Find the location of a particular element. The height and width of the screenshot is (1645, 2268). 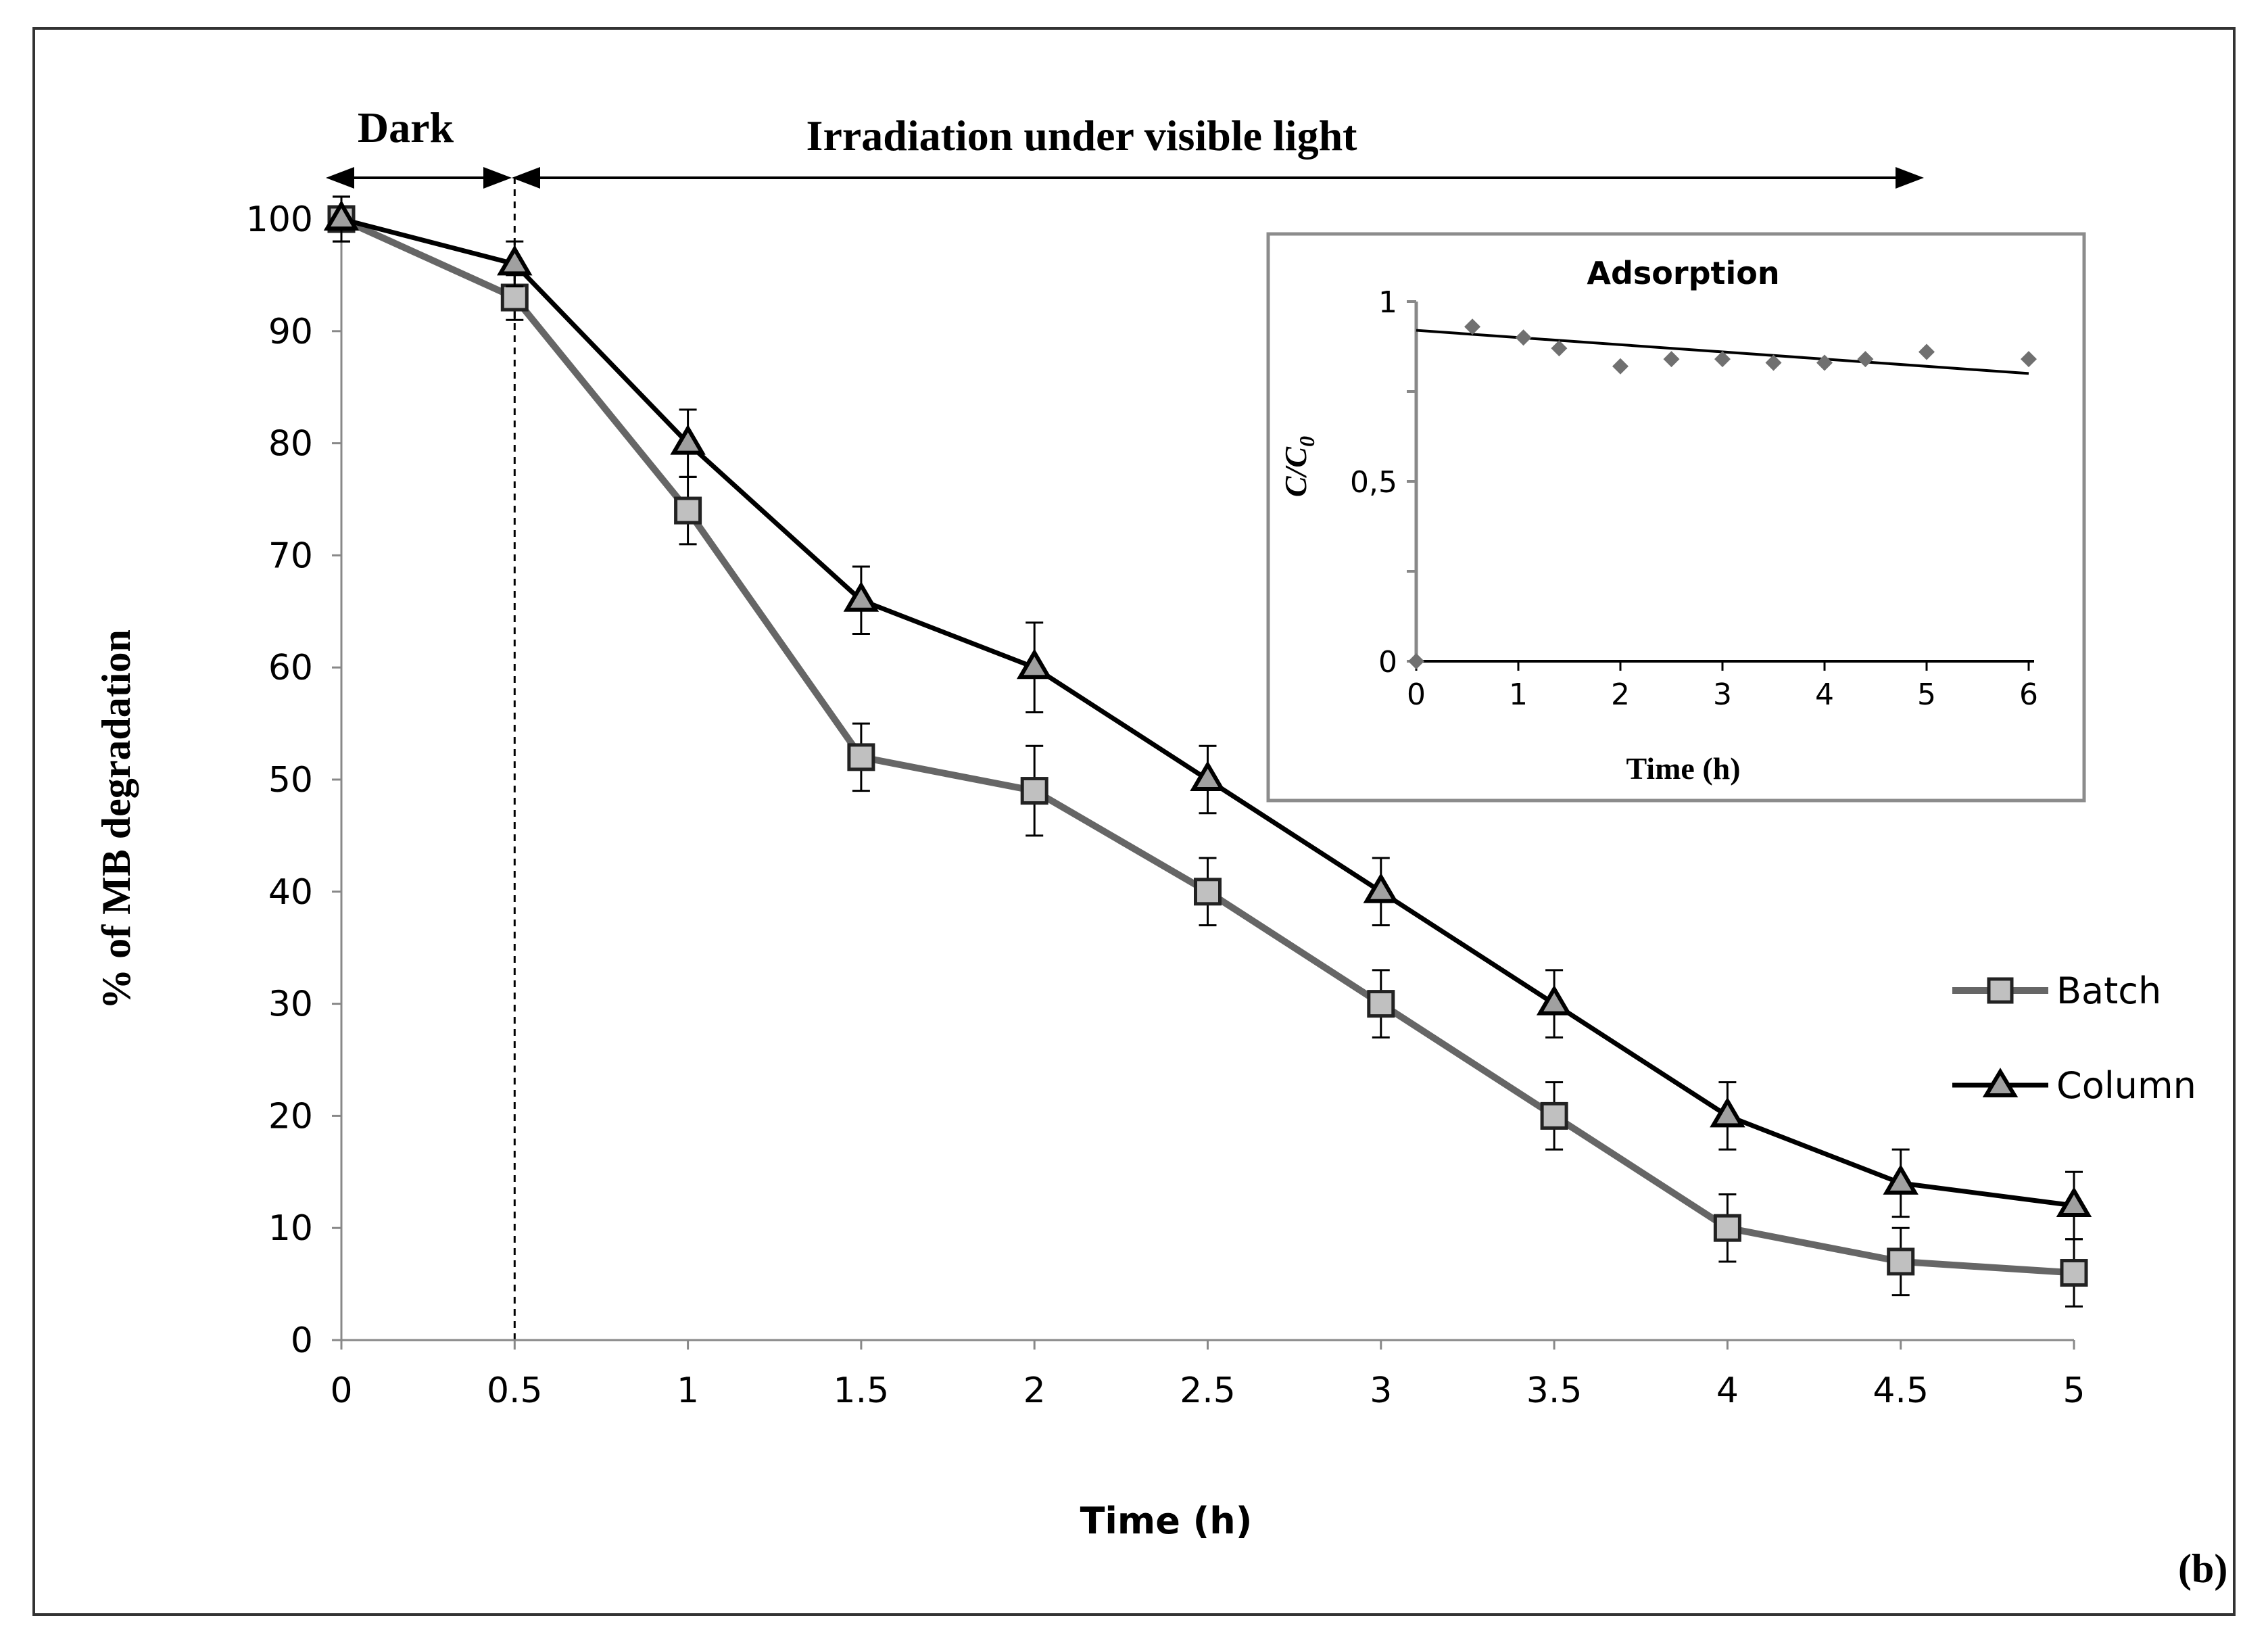

main-y-tick-label: 60 is located at coordinates (290, 668).